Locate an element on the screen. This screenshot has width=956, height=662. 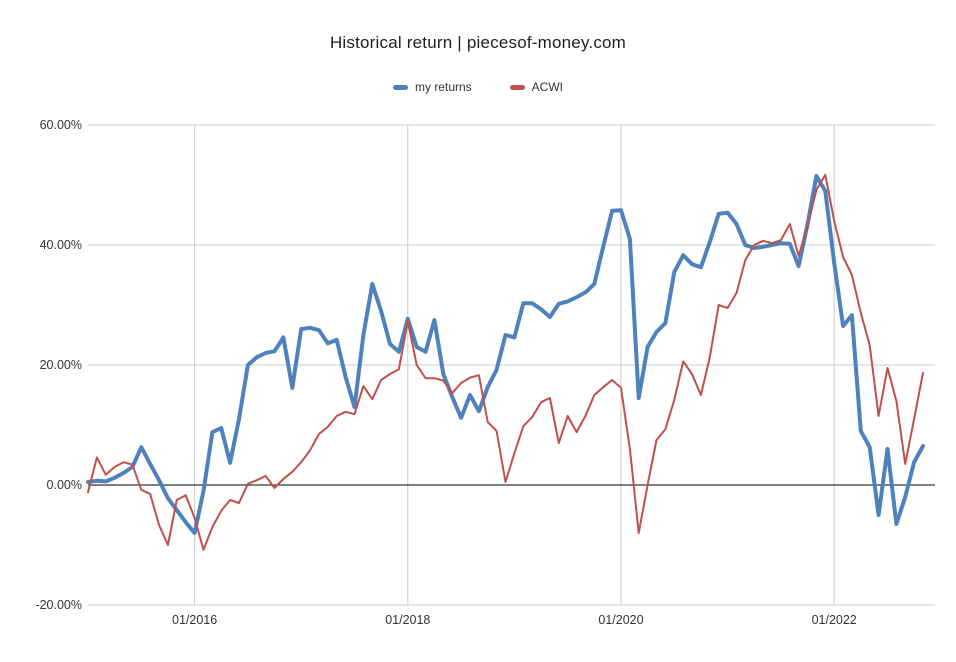
legend: my returns ACWI is located at coordinates (478, 87).